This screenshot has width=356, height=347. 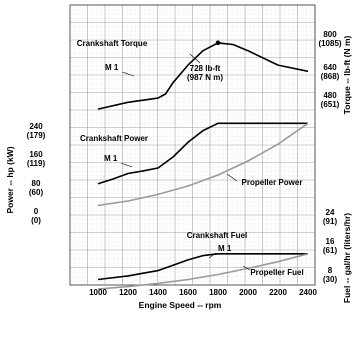 What do you see at coordinates (203, 292) in the screenshot?
I see `x-tick-labels: 1000 1200 1400 1600 1800 2000 2200 2400` at bounding box center [203, 292].